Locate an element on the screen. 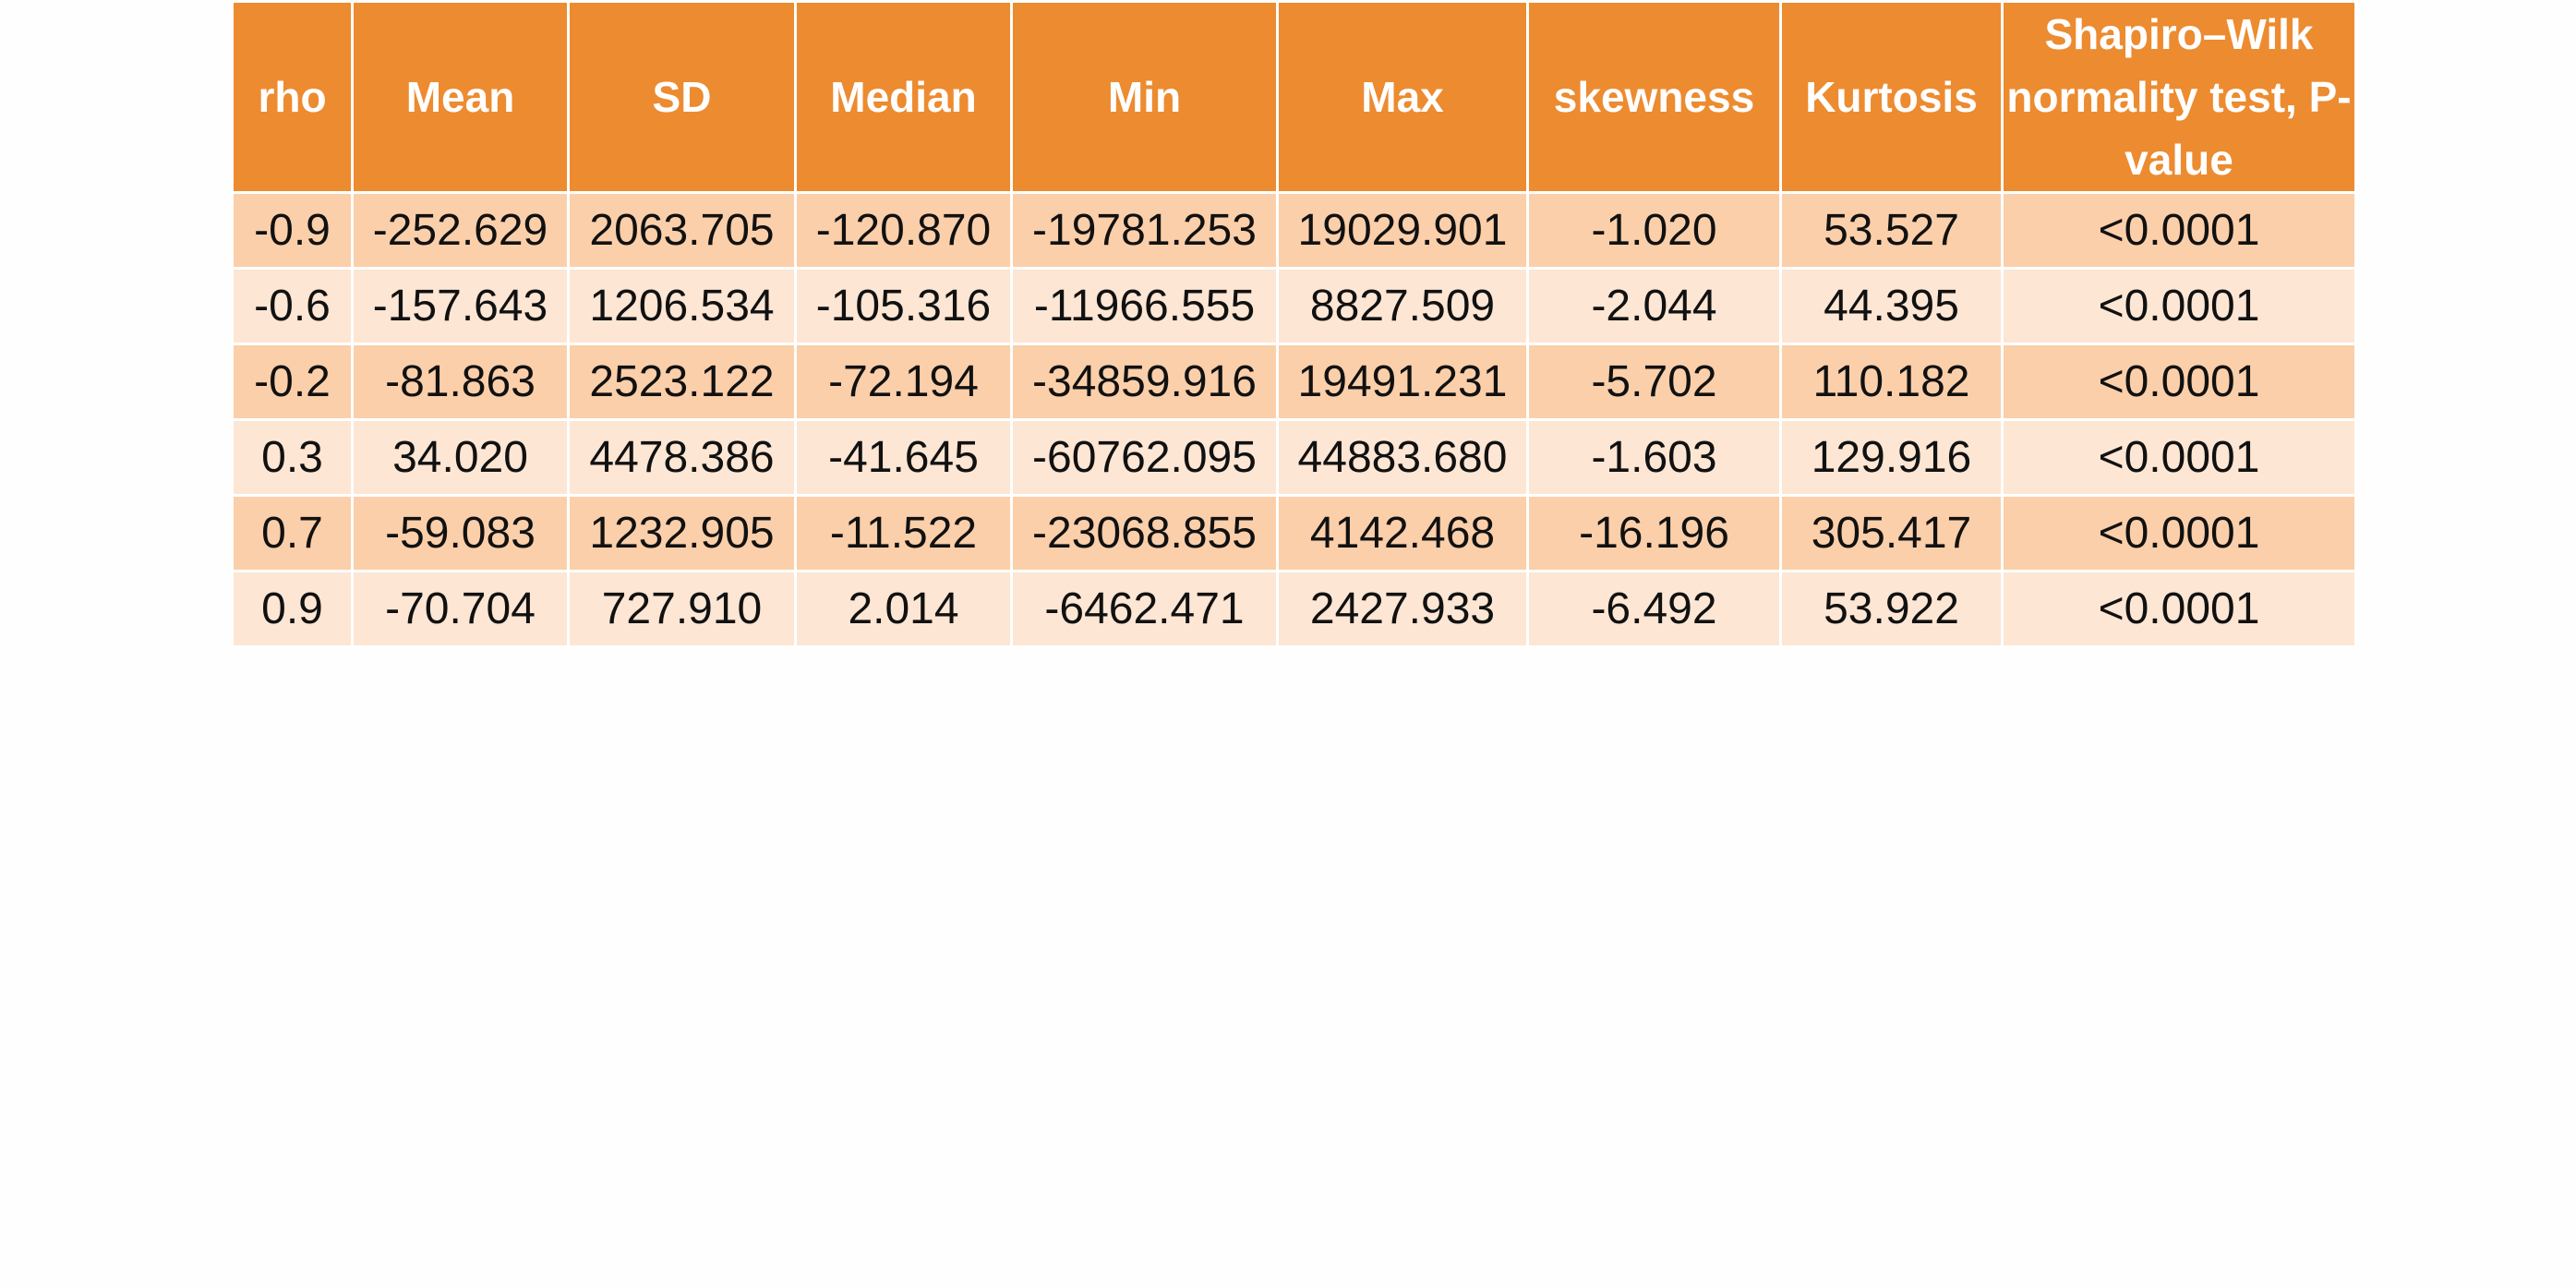  cell-min: -19781.253 is located at coordinates (1144, 230).